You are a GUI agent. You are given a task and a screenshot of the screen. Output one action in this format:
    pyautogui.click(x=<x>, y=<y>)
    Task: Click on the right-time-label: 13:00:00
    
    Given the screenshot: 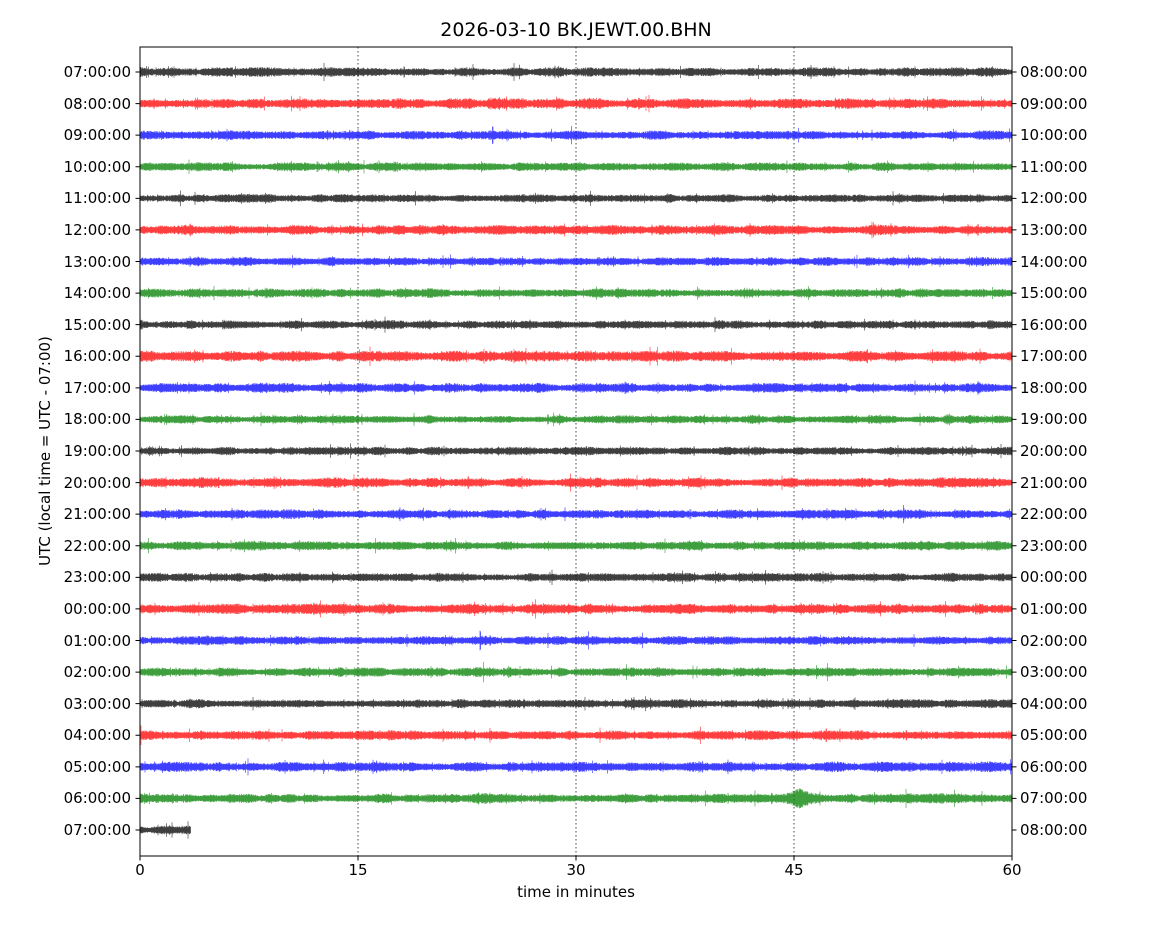 What is the action you would take?
    pyautogui.click(x=1054, y=229)
    